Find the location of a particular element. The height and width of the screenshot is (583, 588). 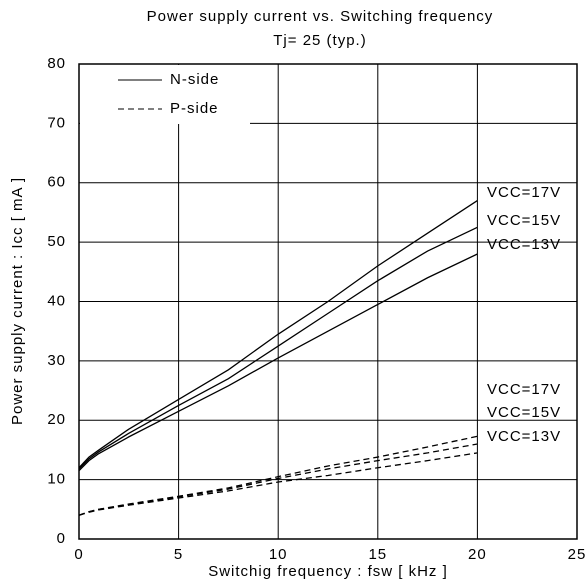

x-tick-label: 5 is located at coordinates (178, 554).